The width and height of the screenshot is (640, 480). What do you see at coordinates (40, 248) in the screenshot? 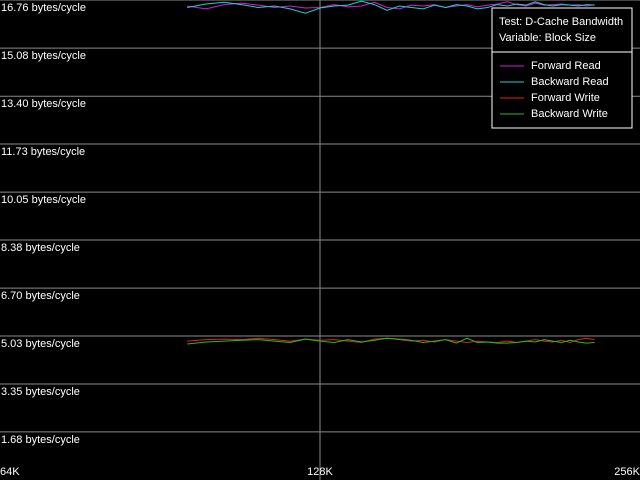
I see `y-tick-label: 8.38 bytes/cycle` at bounding box center [40, 248].